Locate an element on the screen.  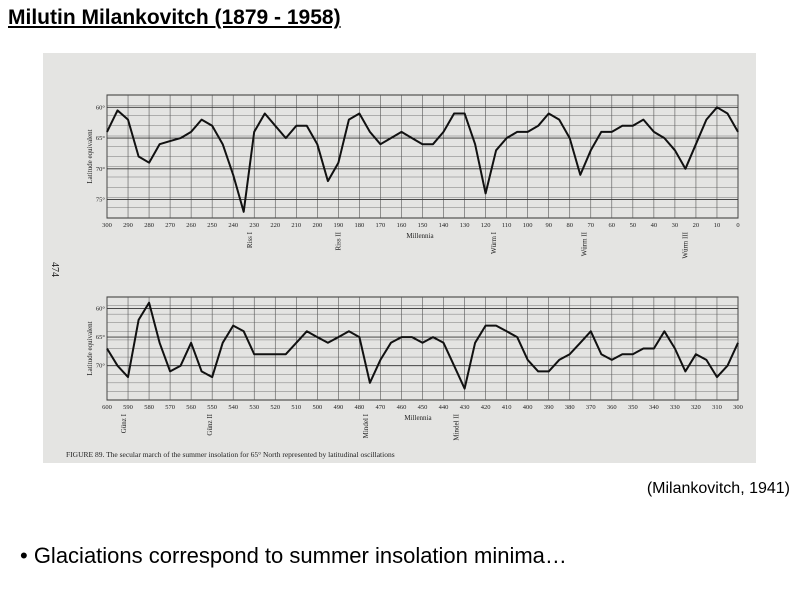
x-tick-label: 140 is located at coordinates (444, 225).